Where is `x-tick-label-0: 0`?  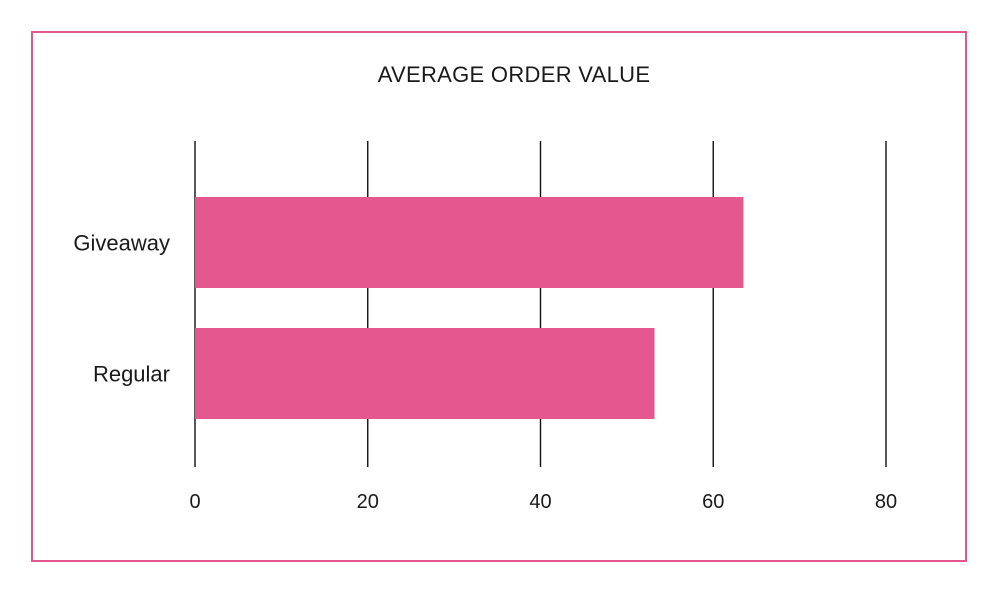 x-tick-label-0: 0 is located at coordinates (194, 502).